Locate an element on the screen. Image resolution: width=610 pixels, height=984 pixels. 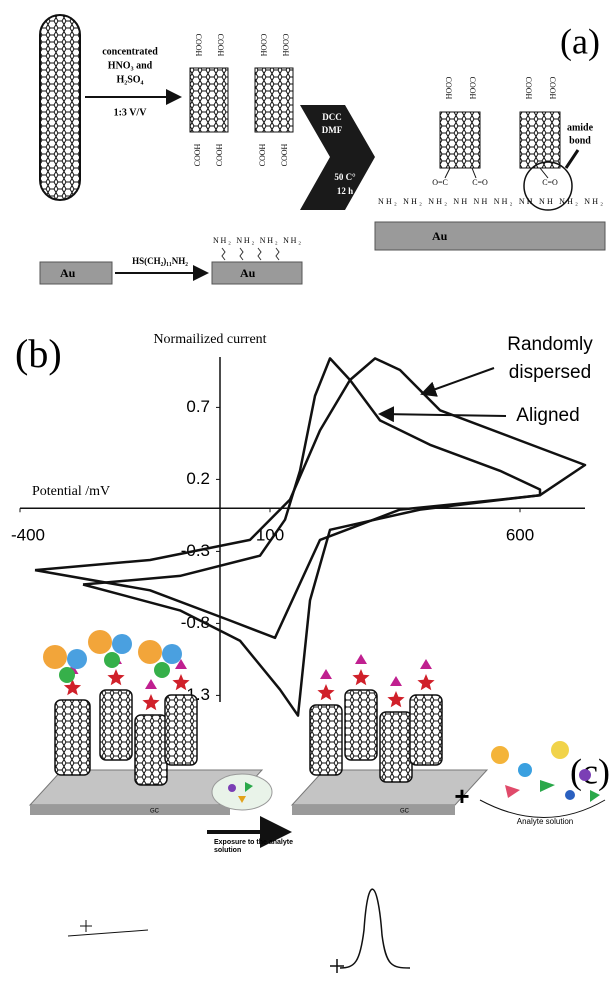
nanotube-array is located at coordinates (243, 708).